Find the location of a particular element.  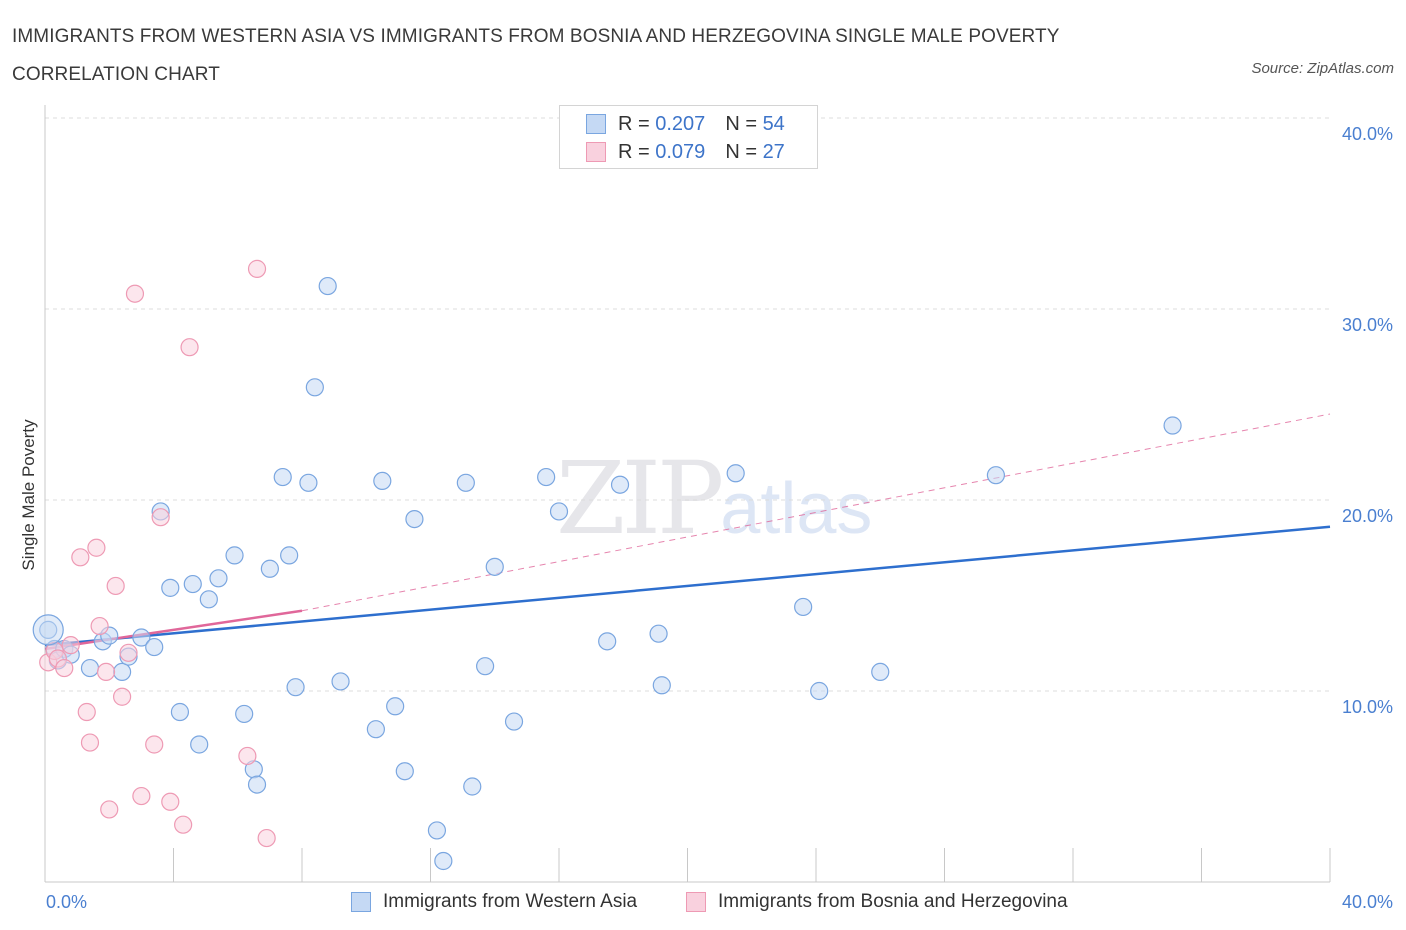

watermark: ZIPatlas is located at coordinates (714, 498).